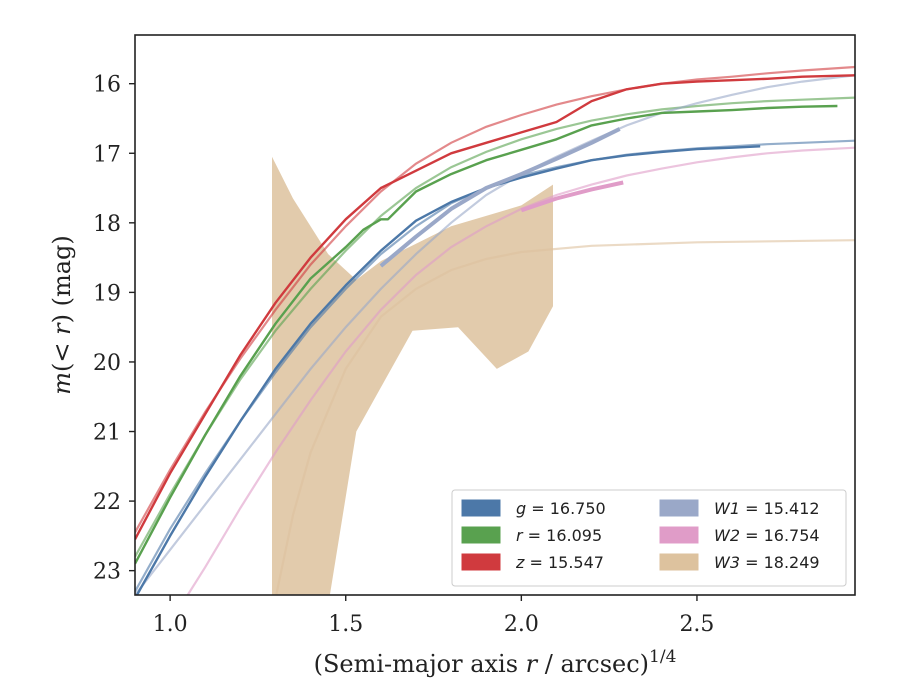  What do you see at coordinates (495, 662) in the screenshot?
I see `x-axis-label: (Semi-major axis r / arcsec)1/4` at bounding box center [495, 662].